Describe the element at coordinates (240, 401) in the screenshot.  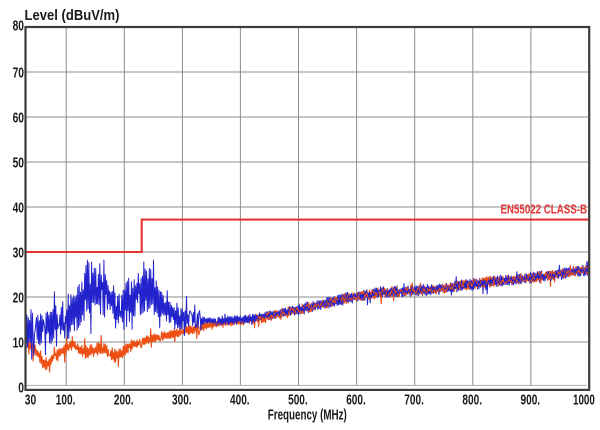
I see `svg-text: 400.` at that location.